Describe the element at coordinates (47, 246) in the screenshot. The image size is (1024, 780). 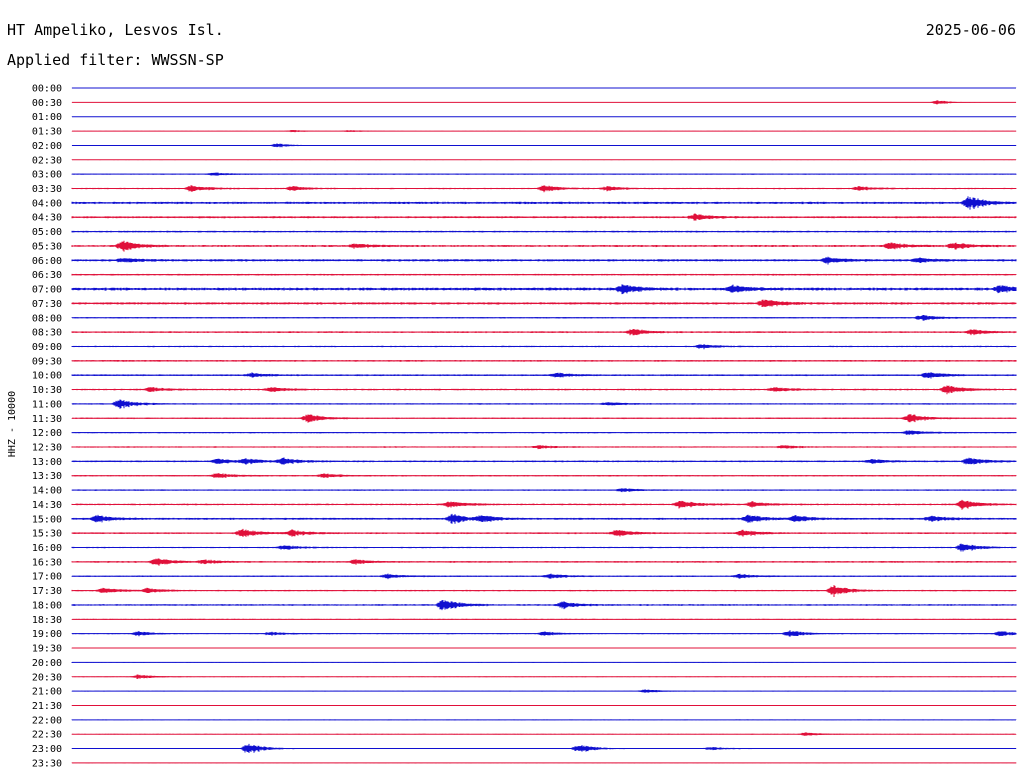
I see `row-label: 05:30` at that location.